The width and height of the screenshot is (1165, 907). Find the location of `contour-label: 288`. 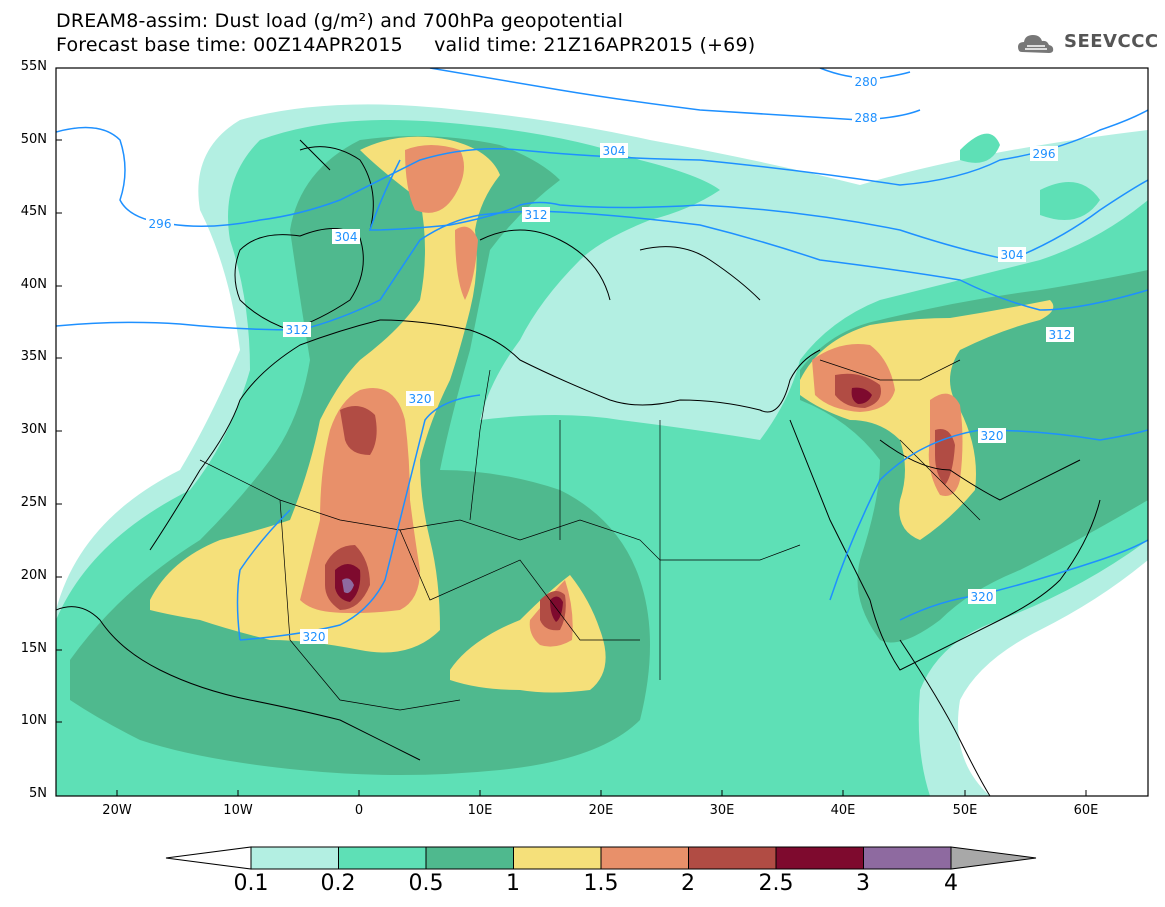

contour-label: 288 is located at coordinates (866, 118).